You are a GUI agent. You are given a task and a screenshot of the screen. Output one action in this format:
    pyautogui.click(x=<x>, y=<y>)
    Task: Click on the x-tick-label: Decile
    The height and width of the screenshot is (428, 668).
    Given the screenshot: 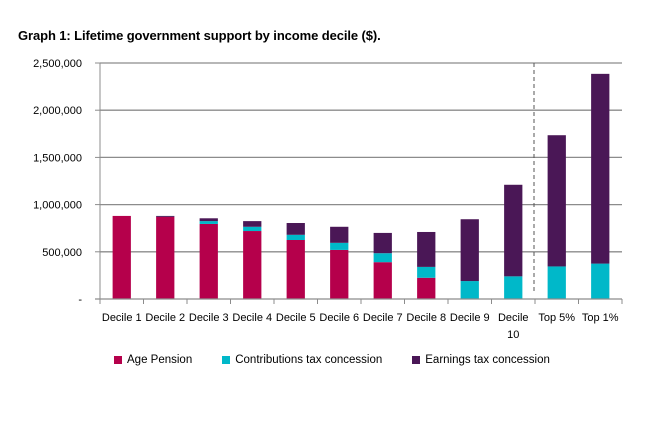 What is the action you would take?
    pyautogui.click(x=513, y=318)
    